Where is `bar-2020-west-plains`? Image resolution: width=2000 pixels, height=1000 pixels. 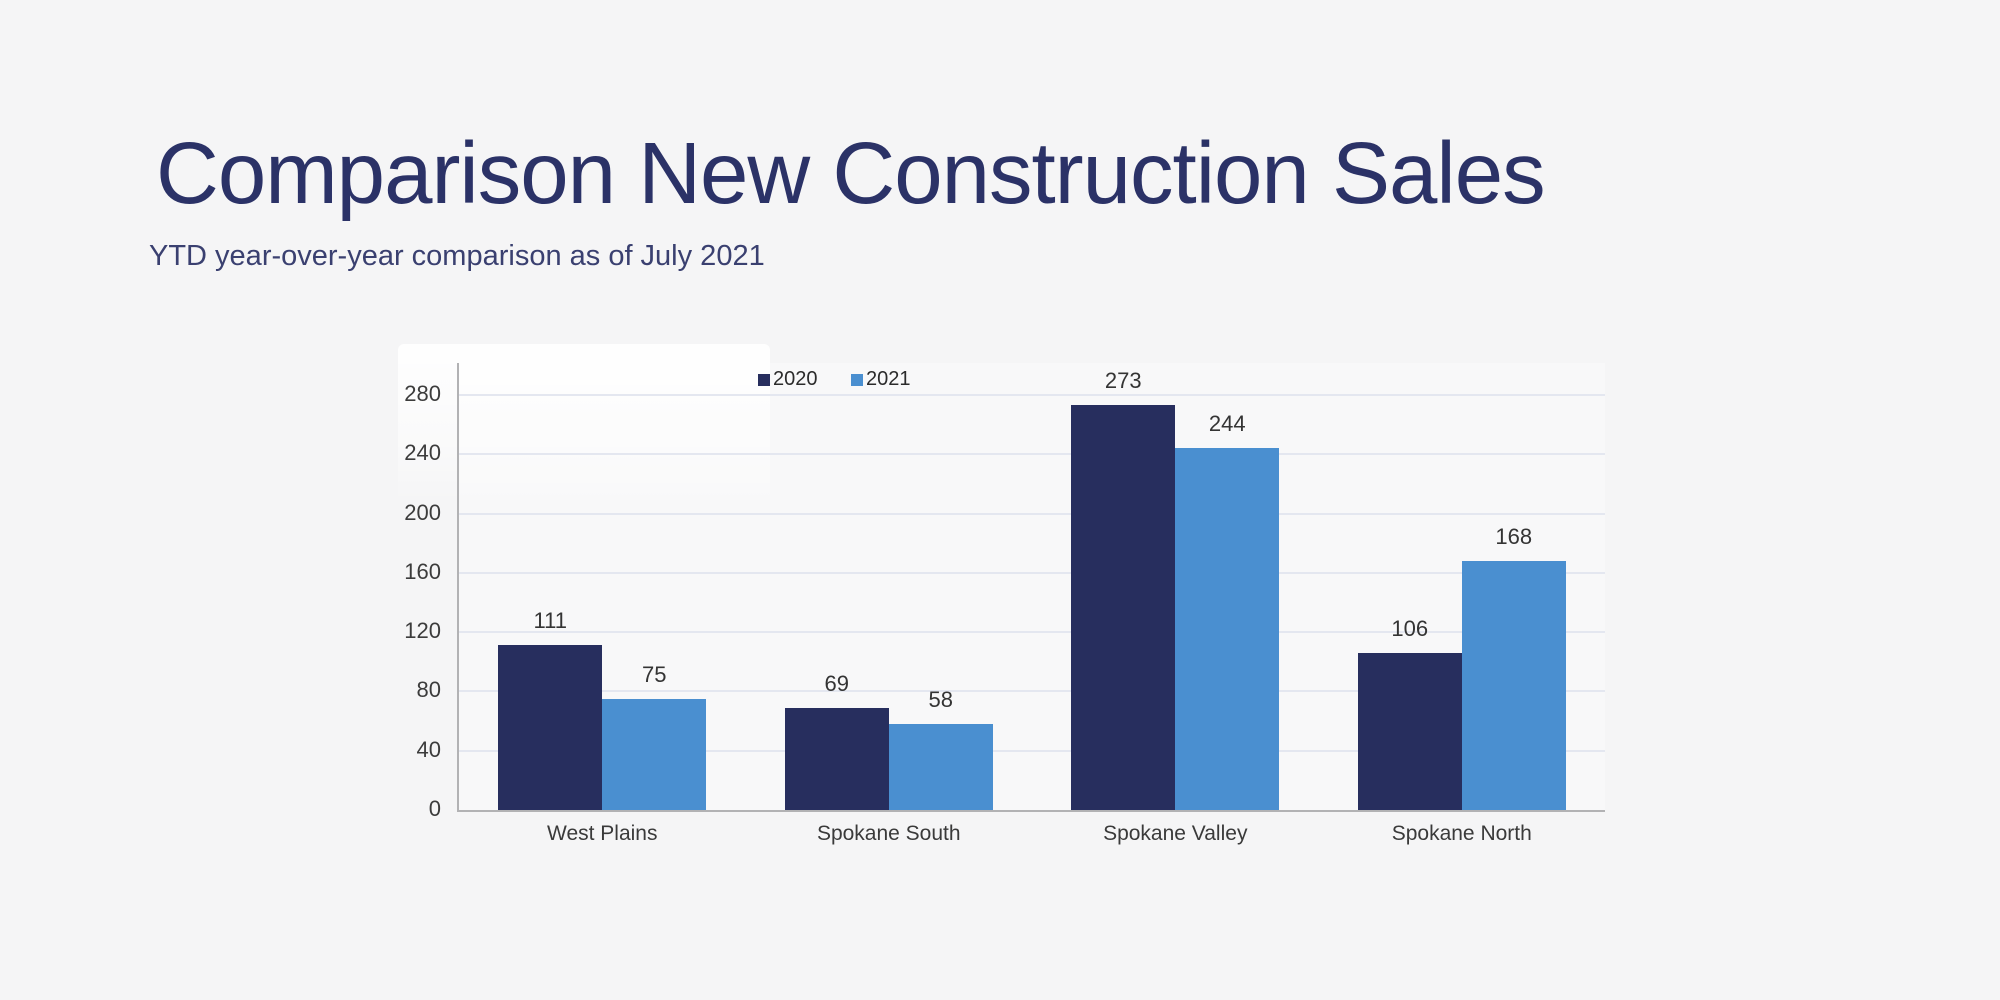
bar-2020-west-plains is located at coordinates (550, 727).